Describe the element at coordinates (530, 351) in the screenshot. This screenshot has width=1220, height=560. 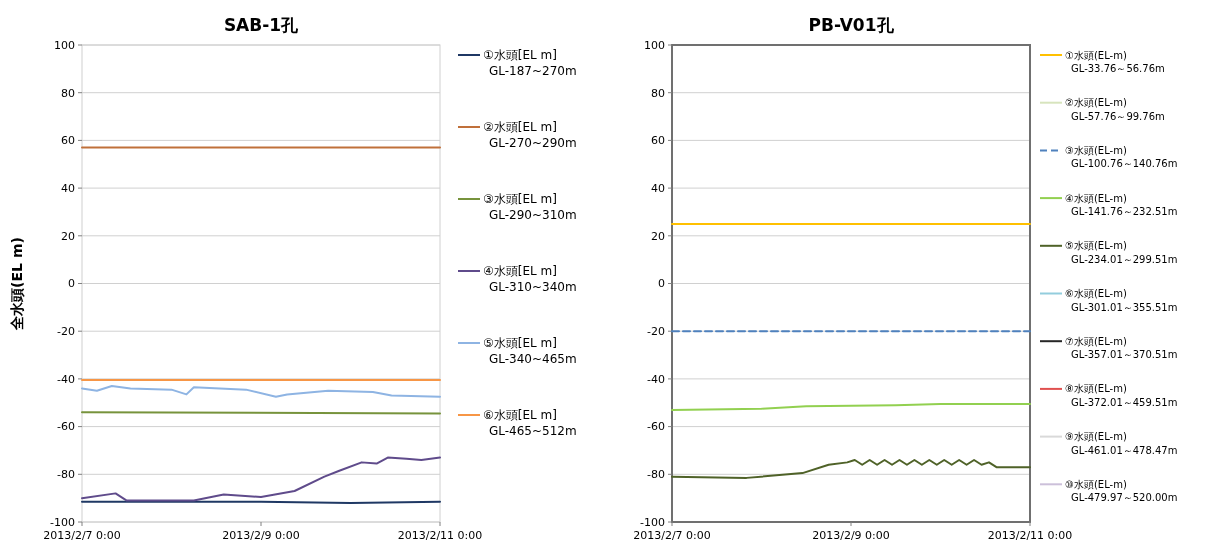
I see `legend-label: ⑤水頭[EL m] GL-340~465m` at that location.